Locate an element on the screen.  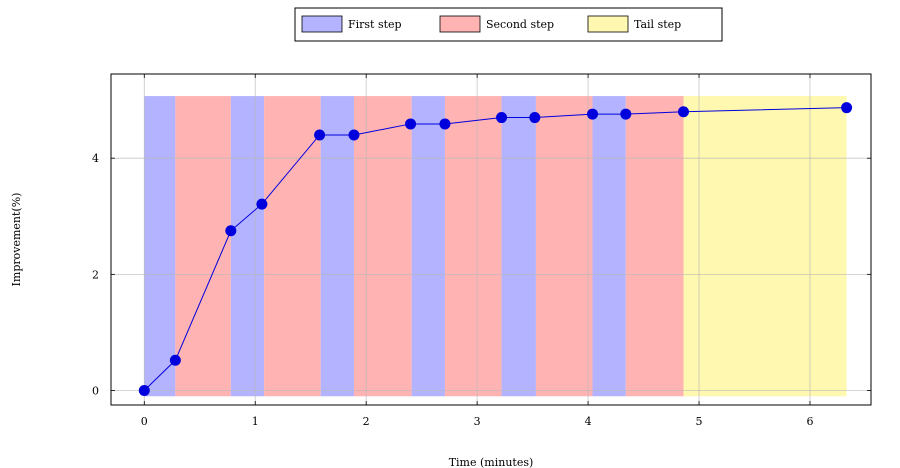
legend-label-2: Tail step is located at coordinates (657, 24).